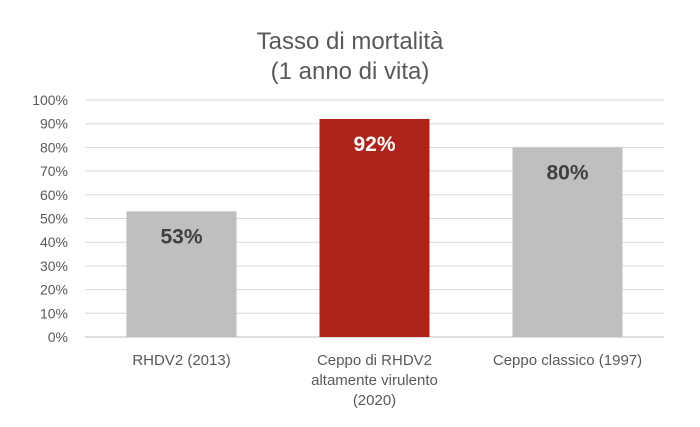 This screenshot has height=427, width=700. Describe the element at coordinates (567, 360) in the screenshot. I see `x-tick-label: Ceppo classico (1997)` at that location.